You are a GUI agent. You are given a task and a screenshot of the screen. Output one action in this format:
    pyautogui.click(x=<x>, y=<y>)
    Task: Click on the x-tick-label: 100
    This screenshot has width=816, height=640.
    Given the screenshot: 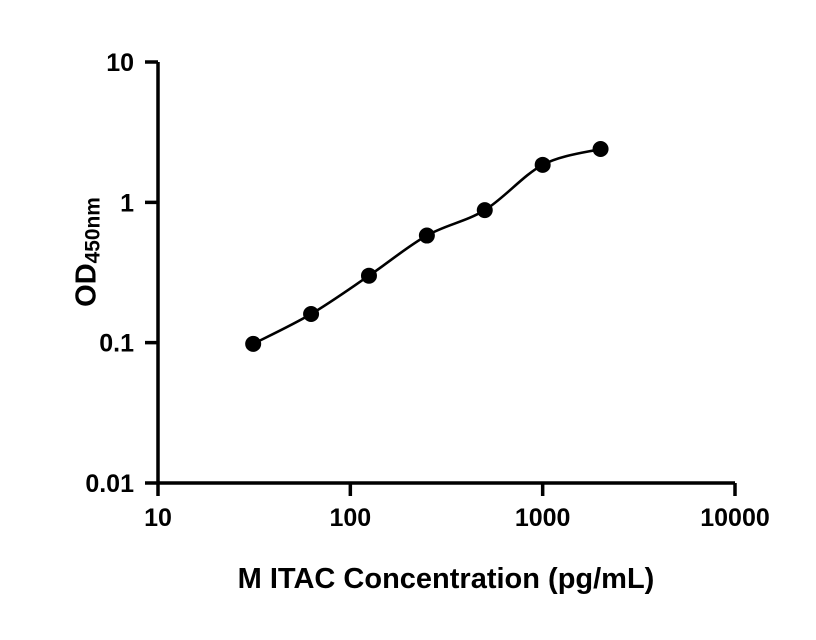 What is the action you would take?
    pyautogui.click(x=350, y=518)
    